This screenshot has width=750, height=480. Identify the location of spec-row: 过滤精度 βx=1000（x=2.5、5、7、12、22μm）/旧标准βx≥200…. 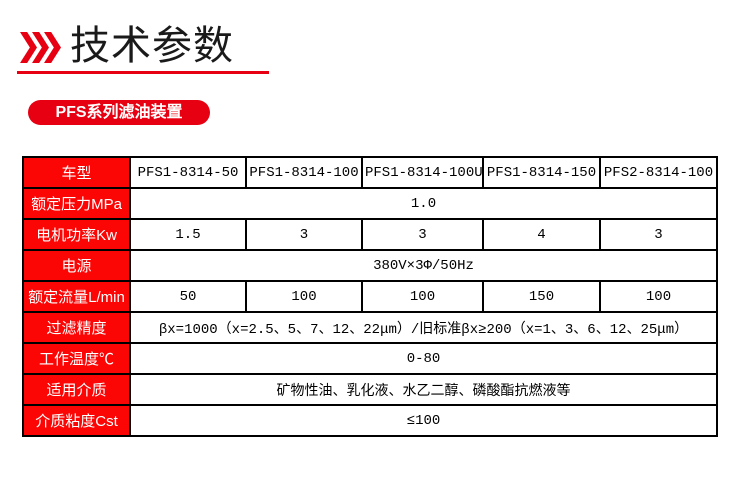
(370, 327).